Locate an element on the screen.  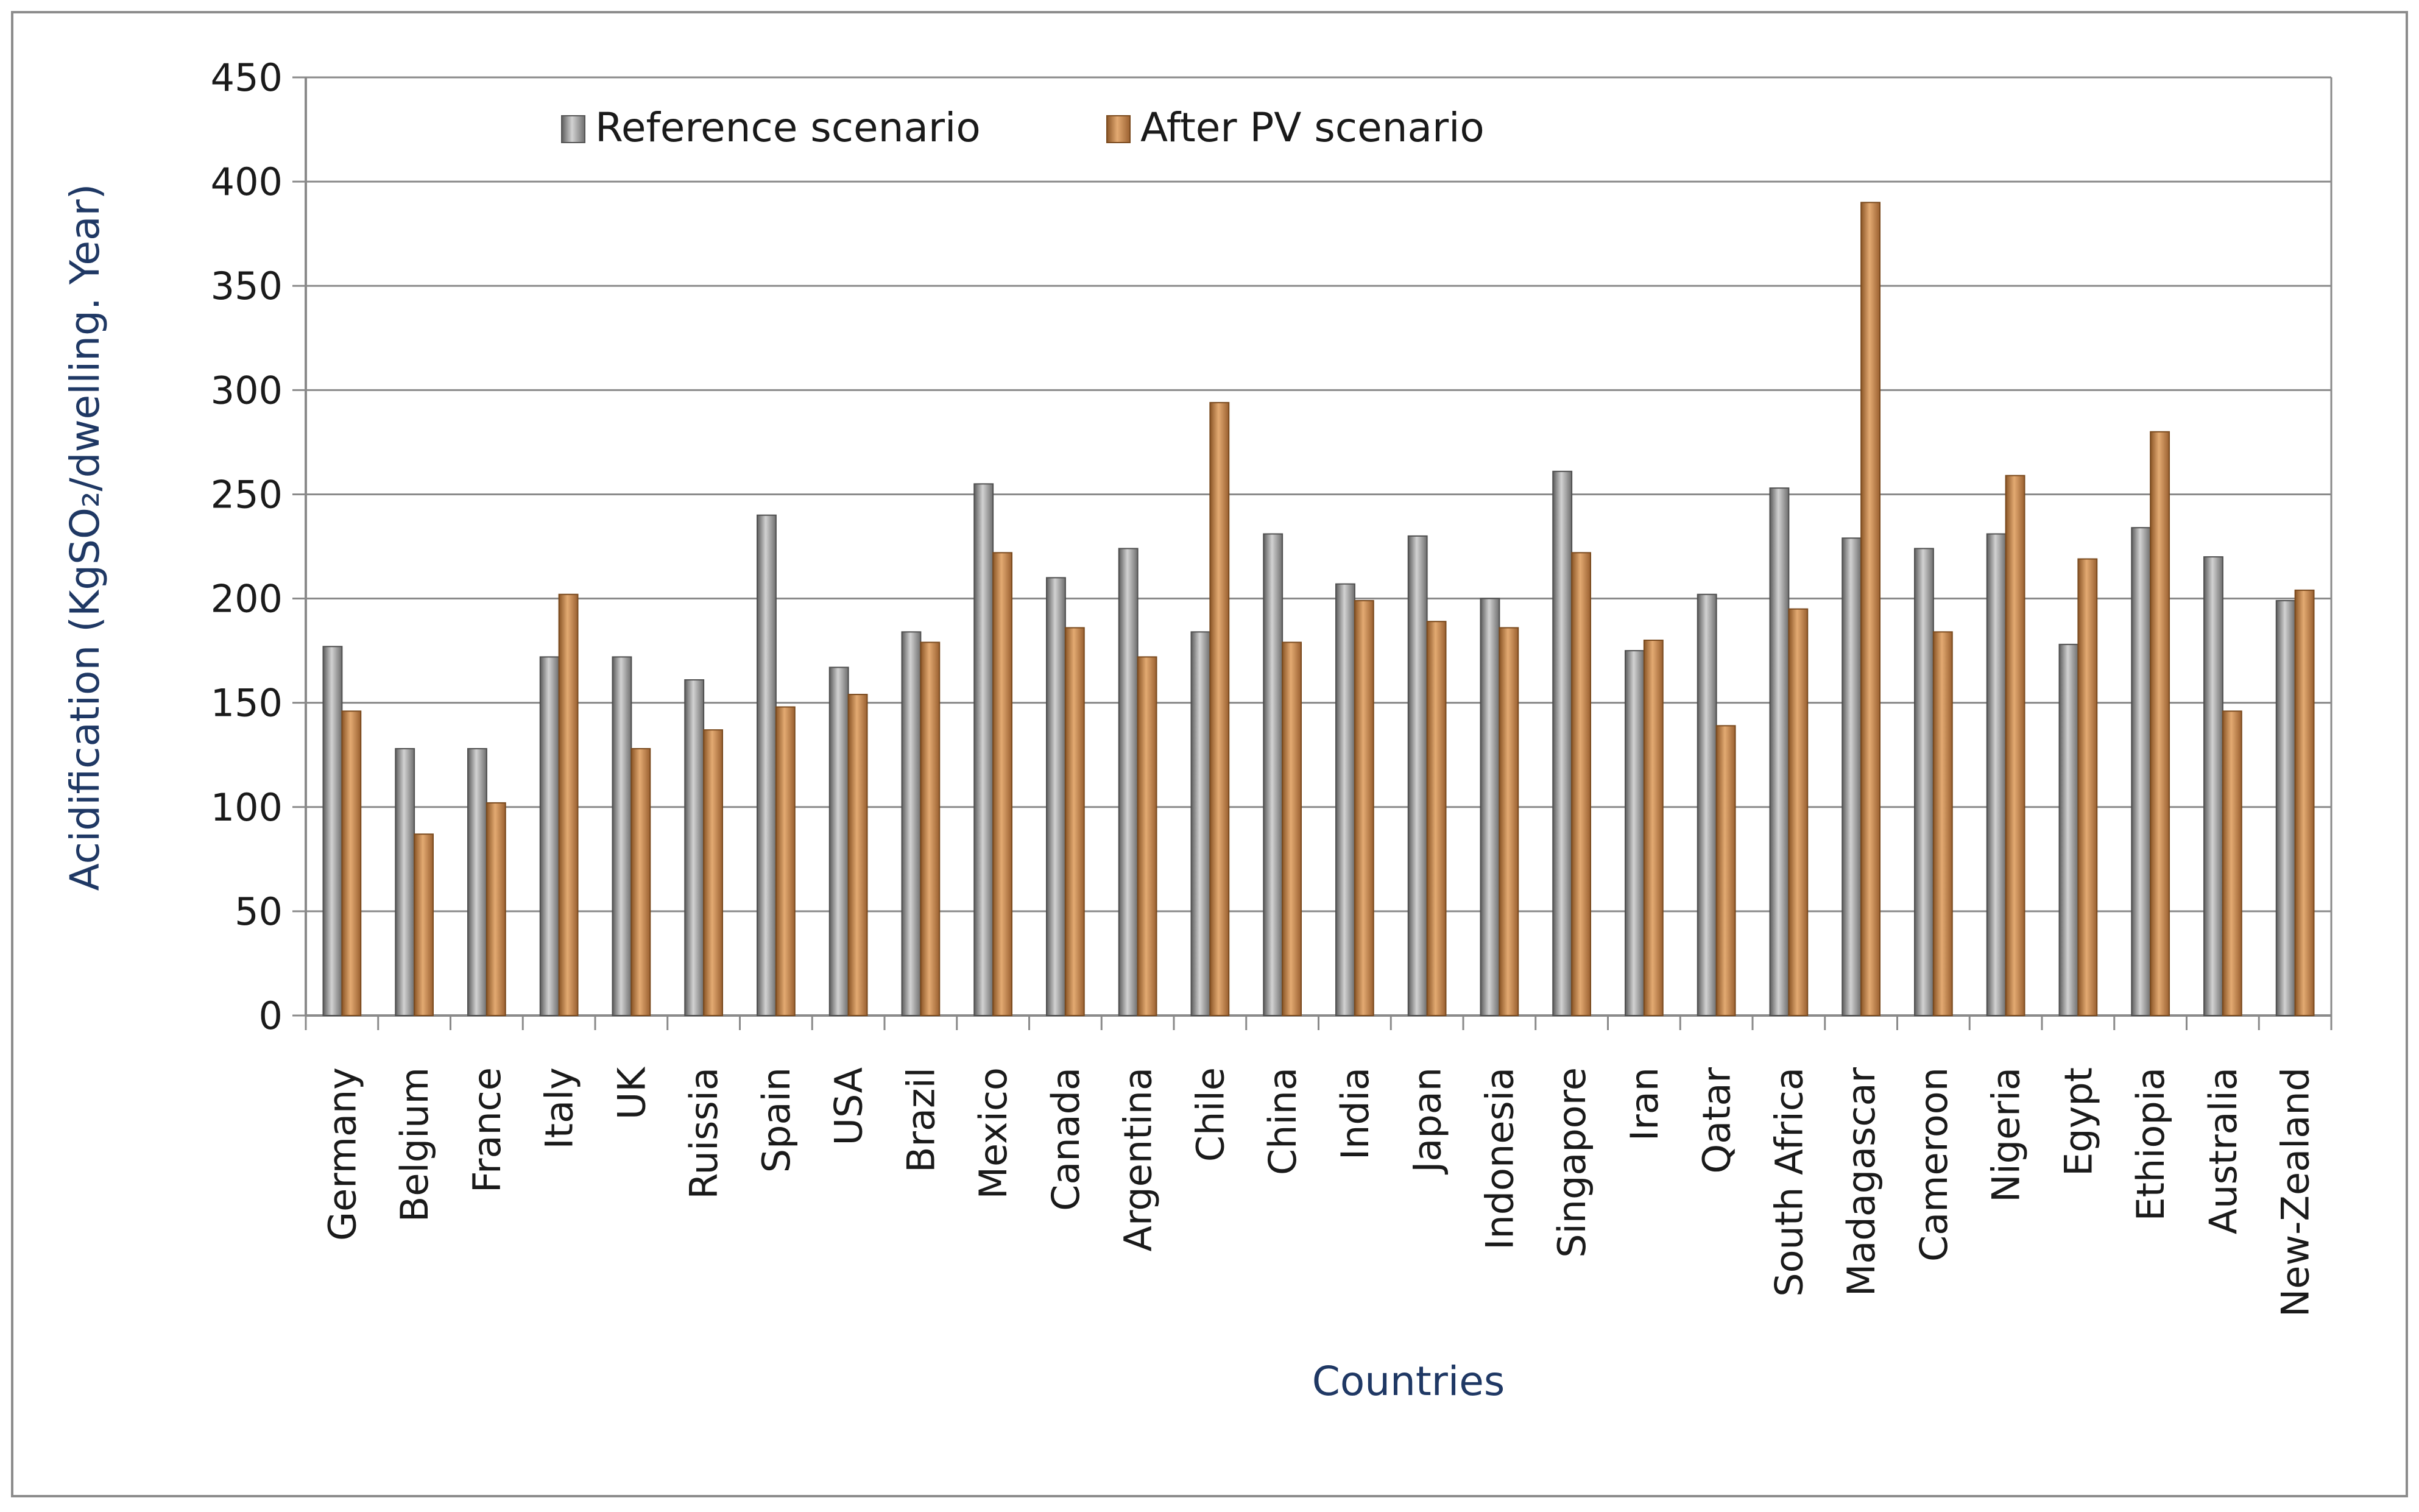
x-category-label: Brazil is located at coordinates (921, 1120).